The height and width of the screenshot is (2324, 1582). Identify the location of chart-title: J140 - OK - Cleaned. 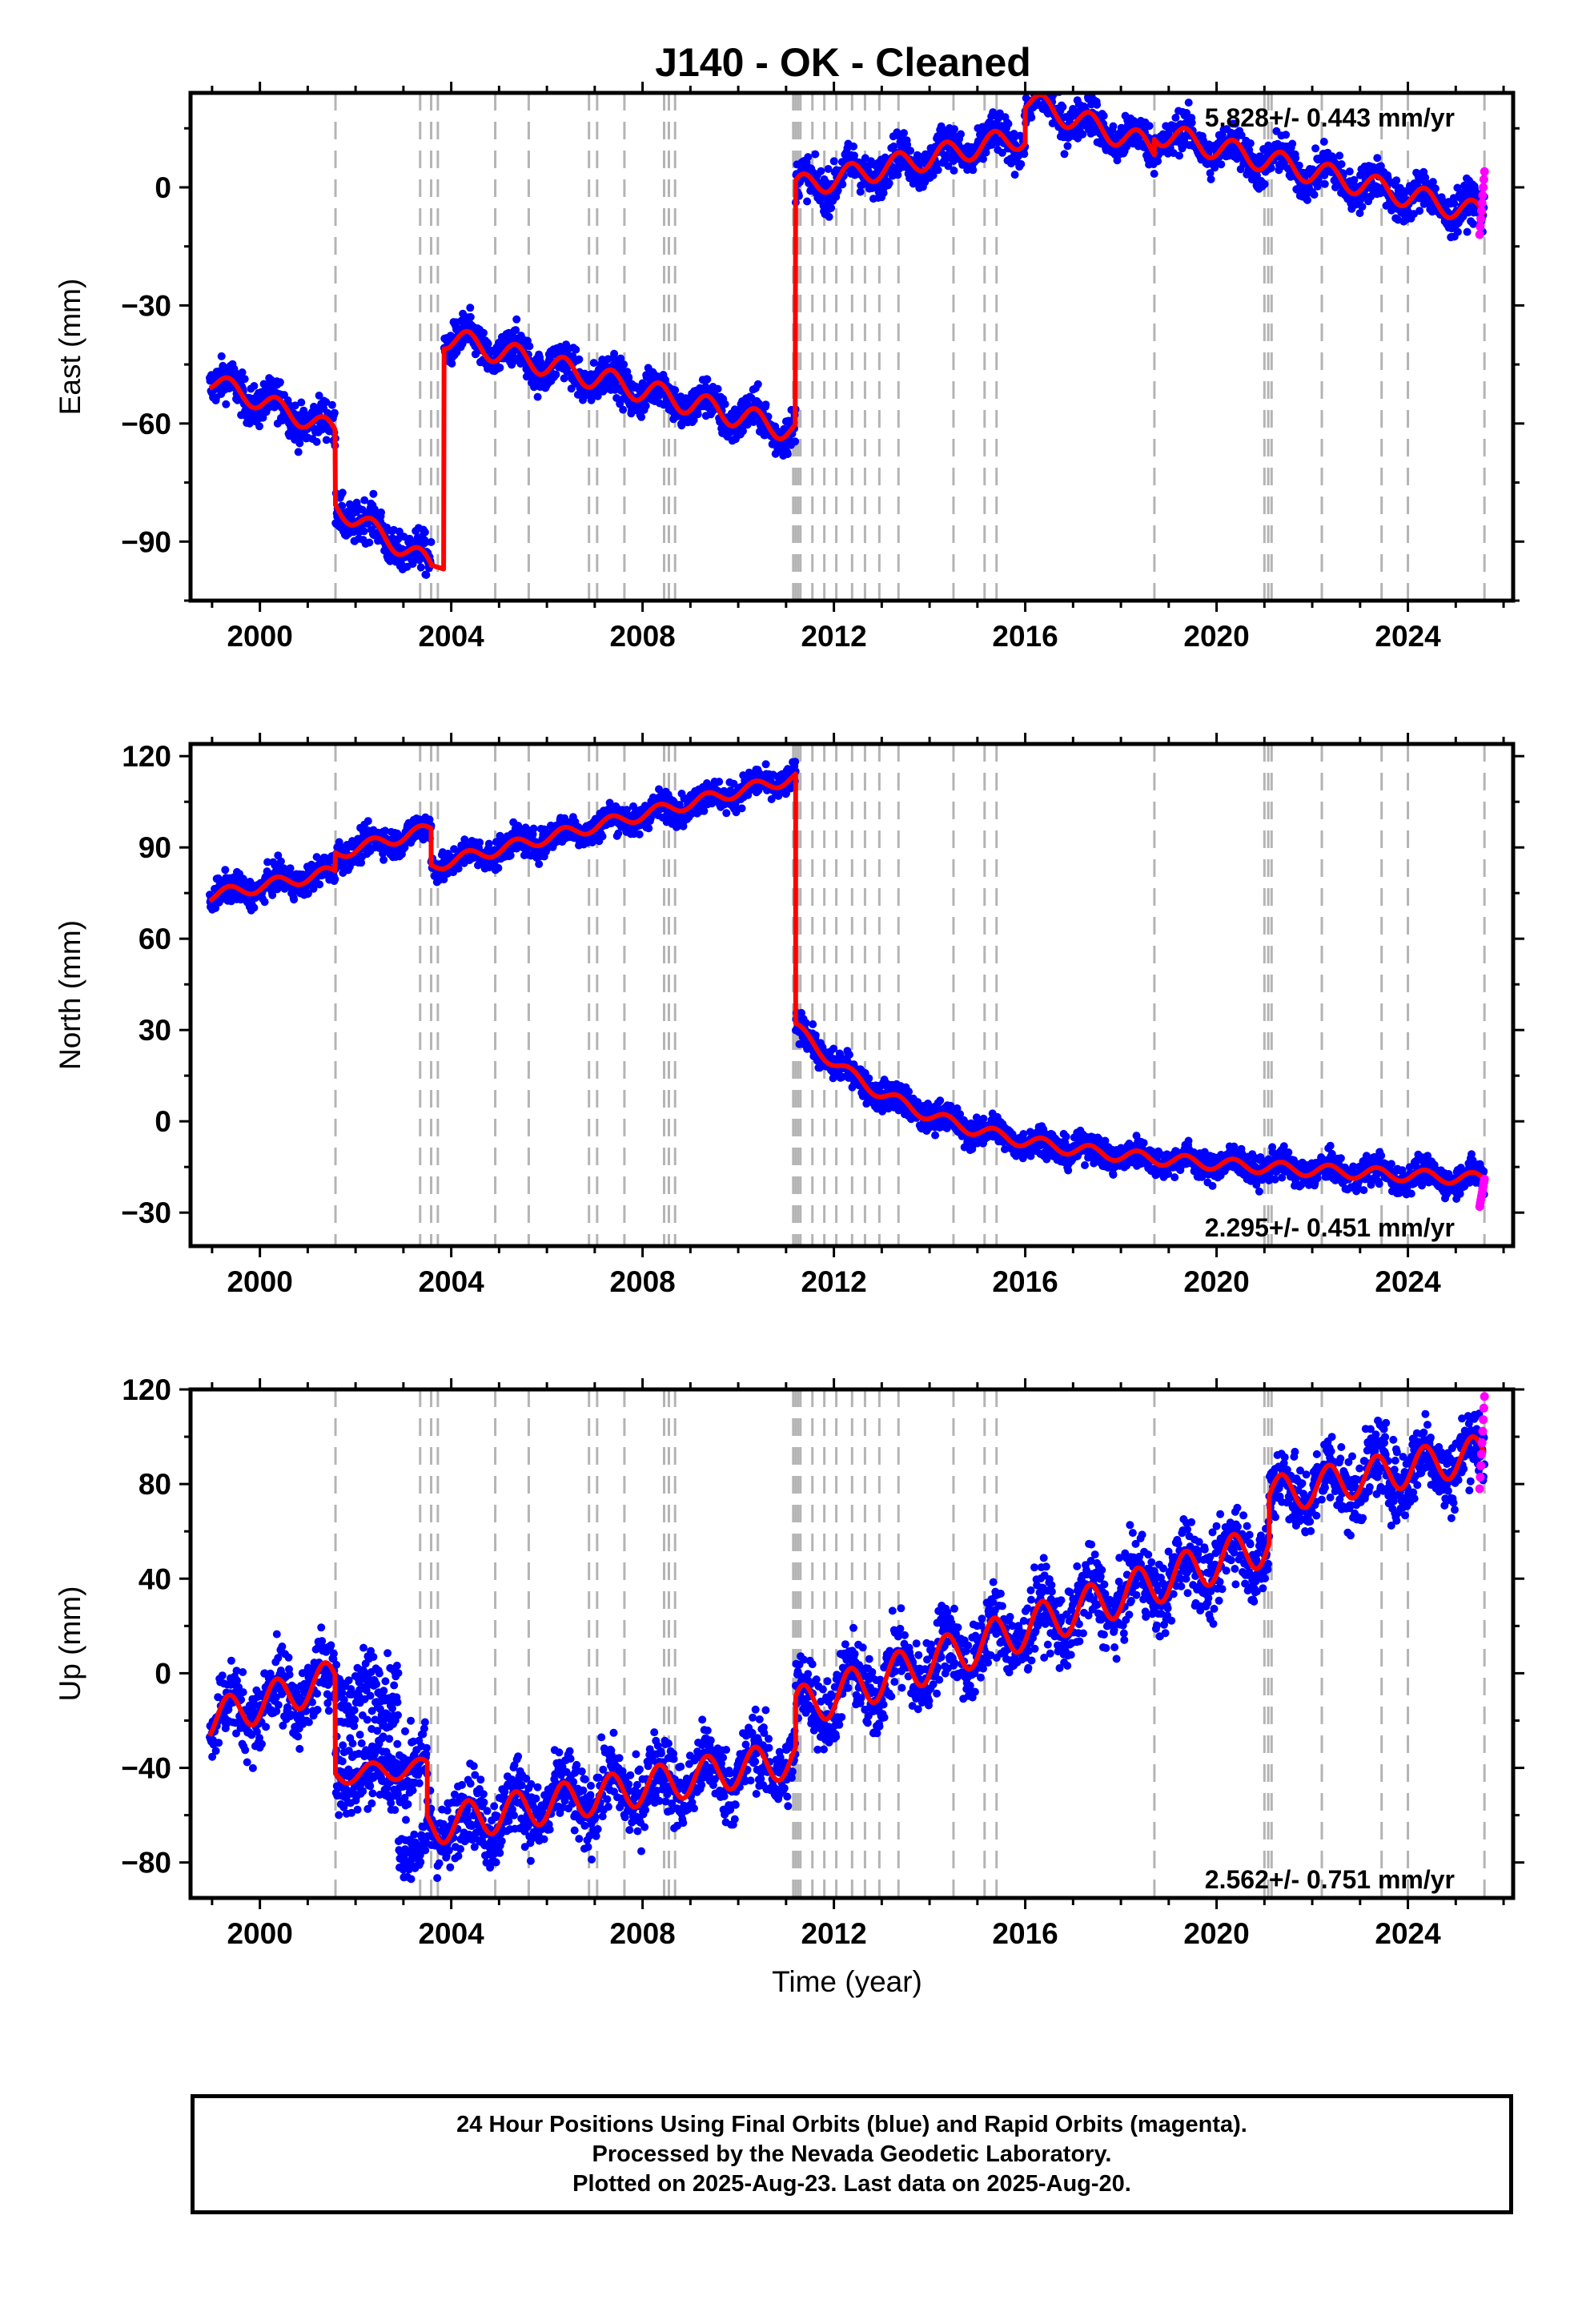
(843, 62).